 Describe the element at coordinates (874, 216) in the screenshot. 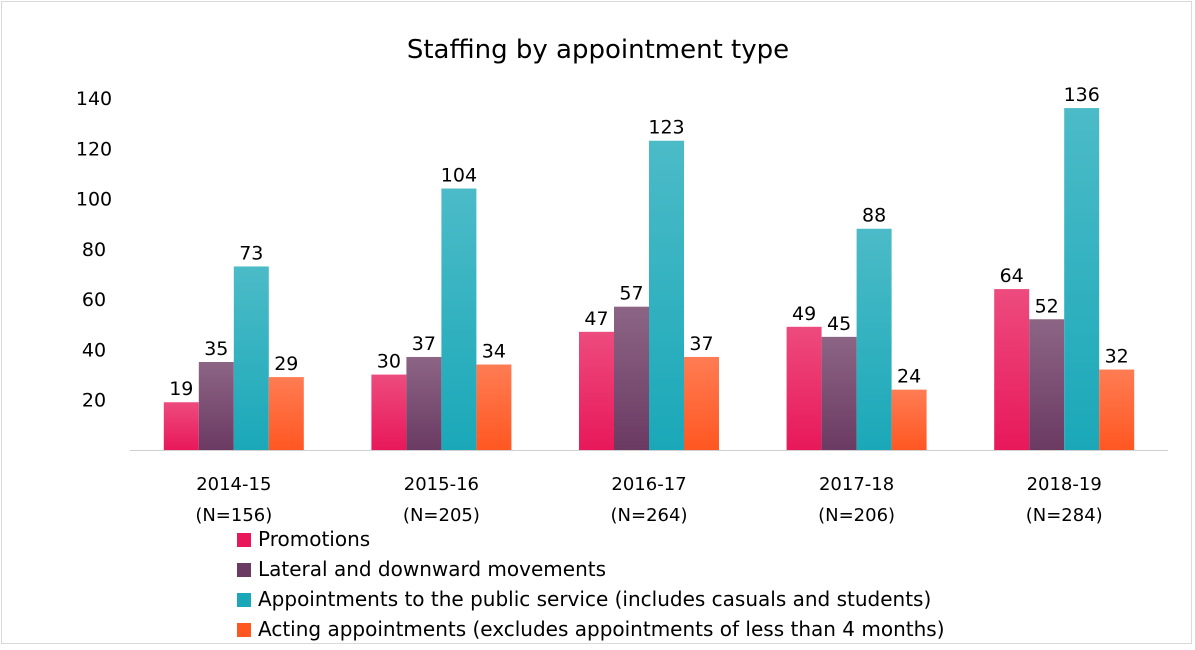

I see `data-label: 88` at that location.